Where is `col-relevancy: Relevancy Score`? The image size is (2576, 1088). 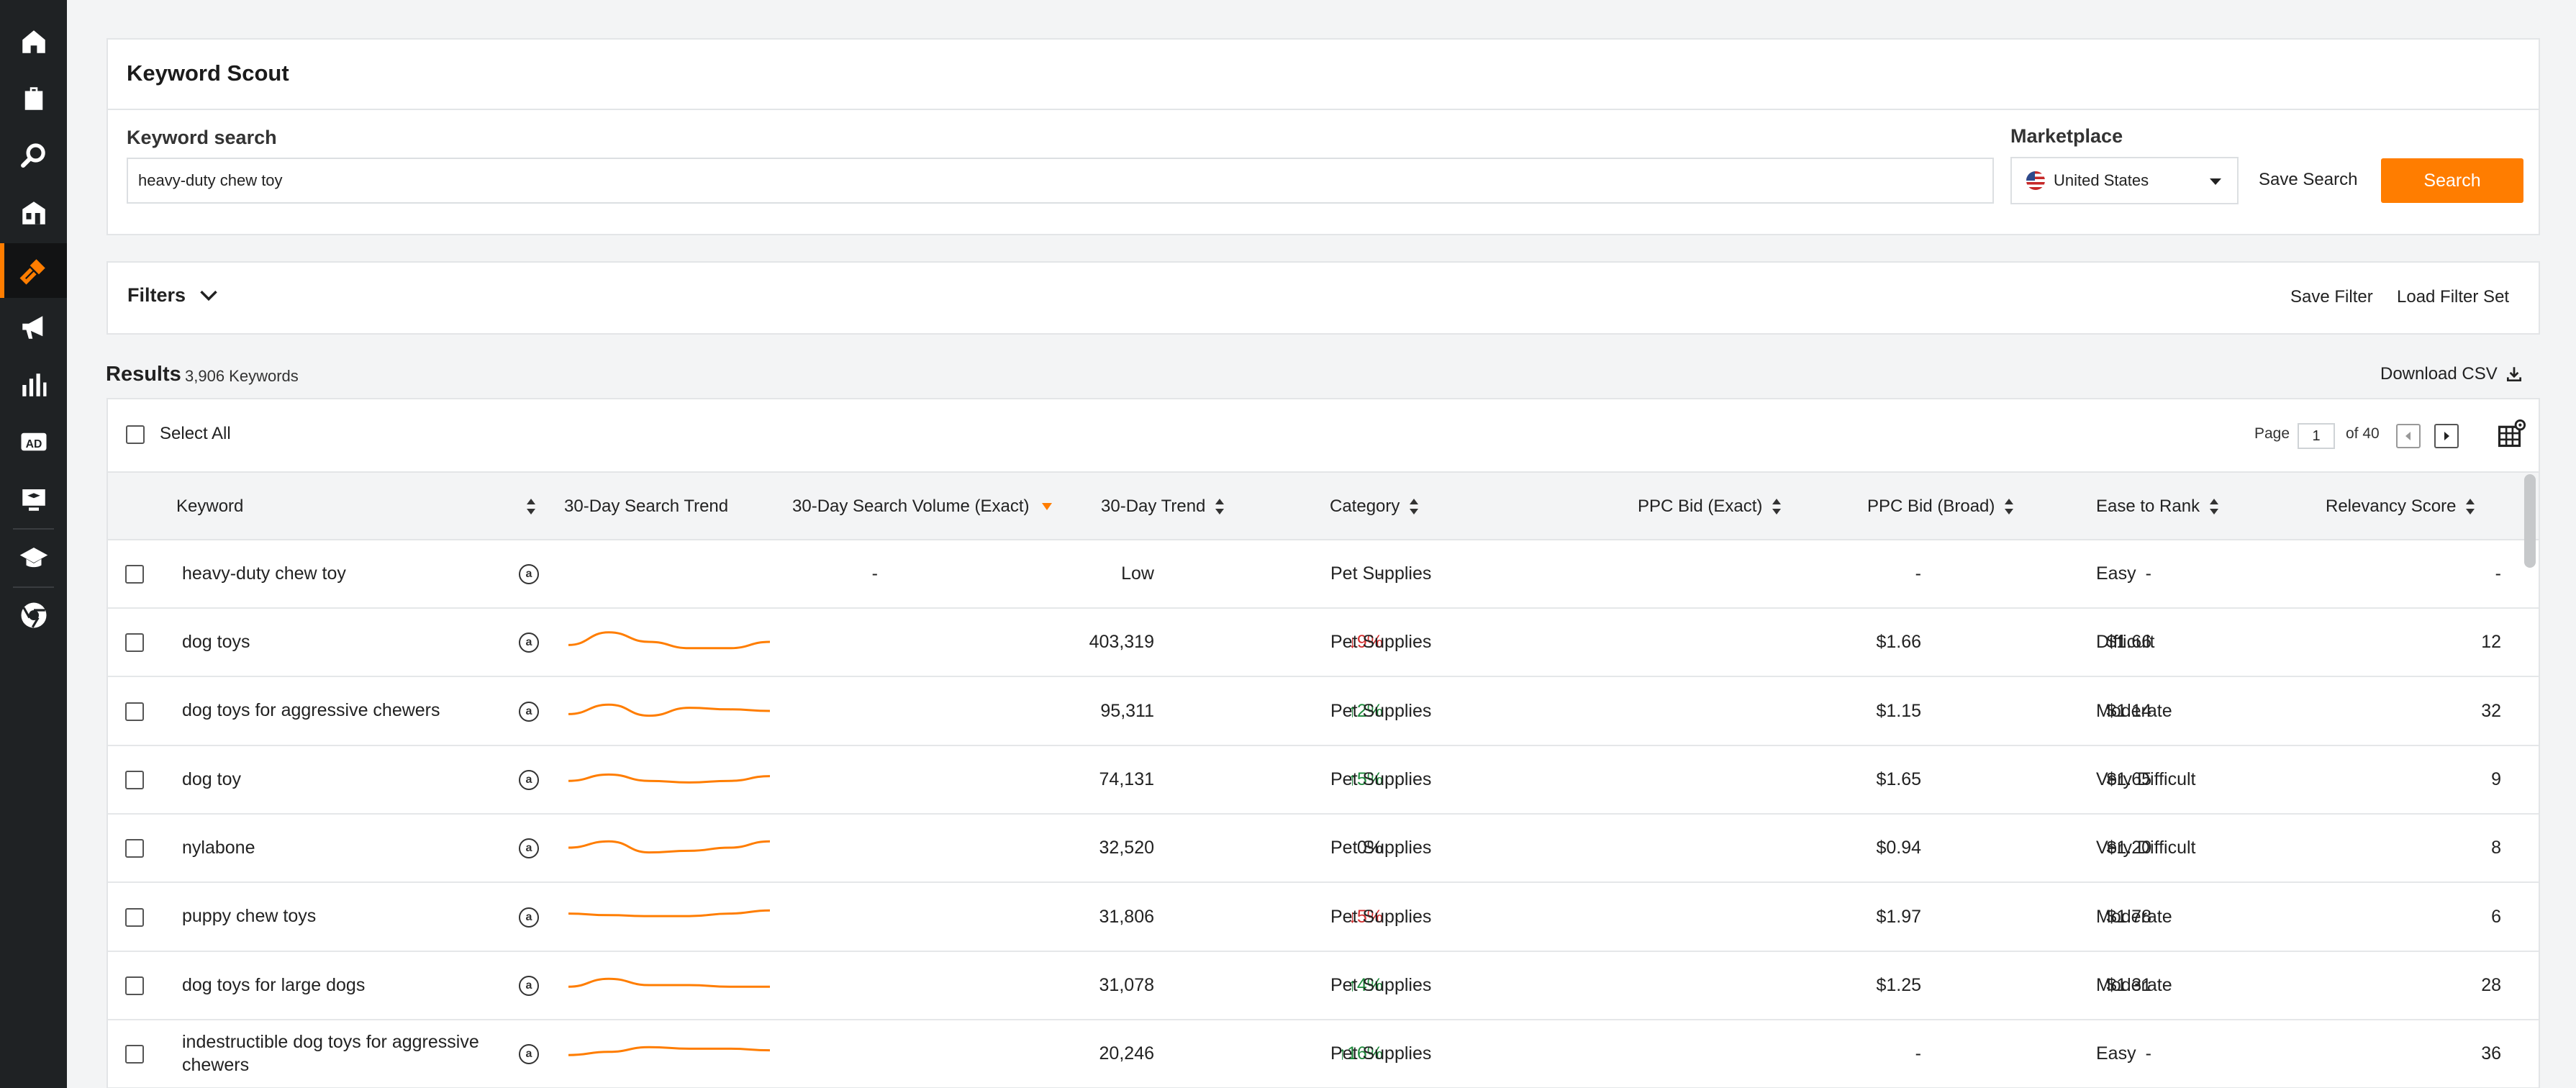
col-relevancy: Relevancy Score is located at coordinates (2400, 506).